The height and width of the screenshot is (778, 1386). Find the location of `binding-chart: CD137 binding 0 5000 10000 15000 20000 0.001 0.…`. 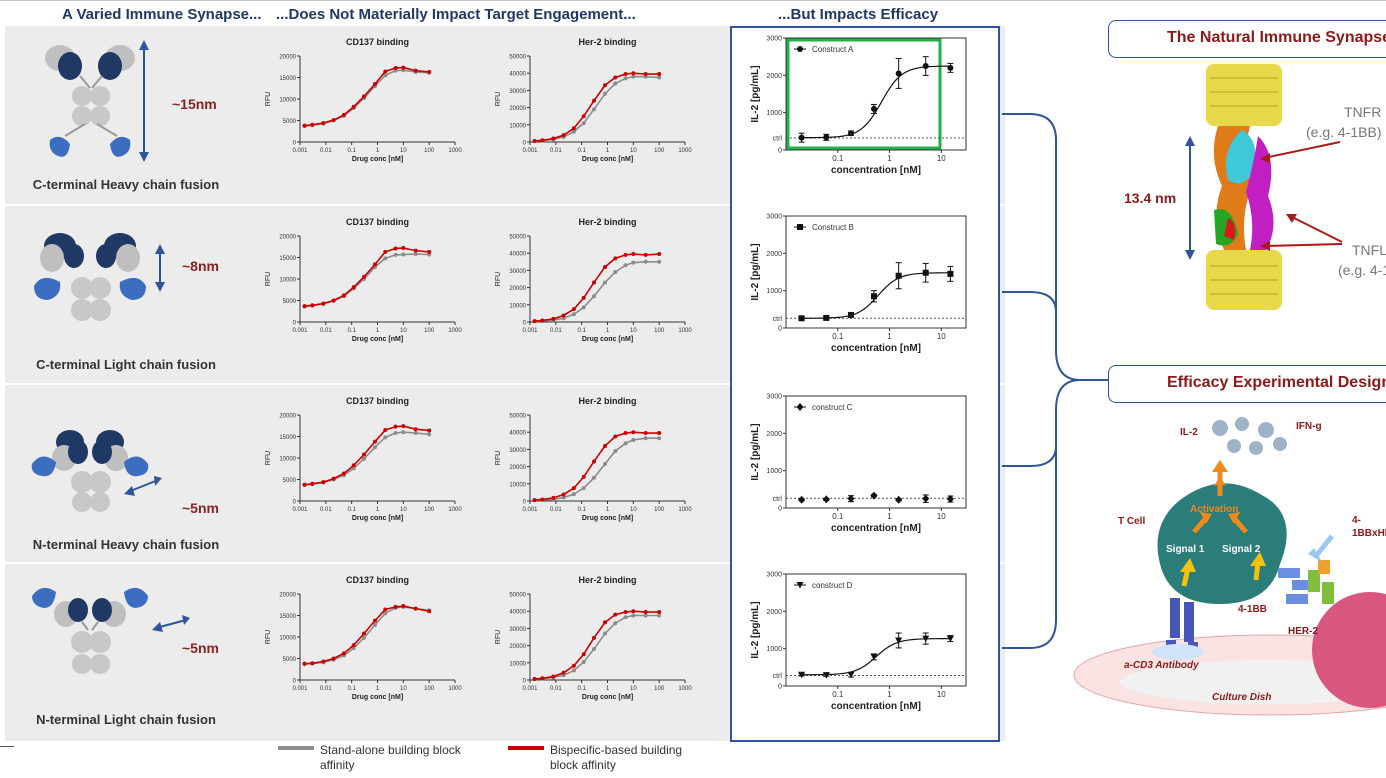

binding-chart: CD137 binding 0 5000 10000 15000 20000 0.001 0.… is located at coordinates (363, 280).